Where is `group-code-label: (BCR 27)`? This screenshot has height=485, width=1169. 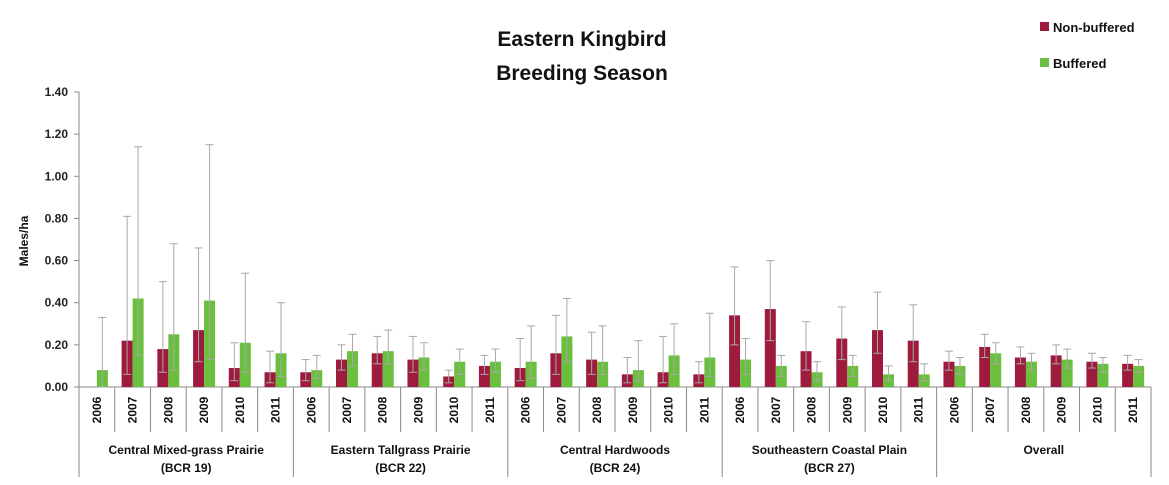
group-code-label: (BCR 27) is located at coordinates (829, 468).